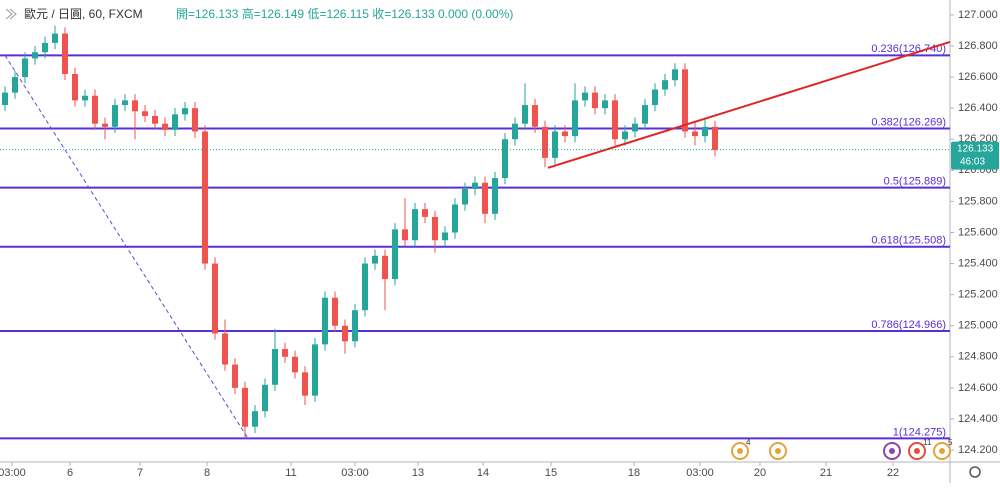 This screenshot has width=1000, height=488. Describe the element at coordinates (290, 473) in the screenshot. I see `x-tick-label: 11` at that location.